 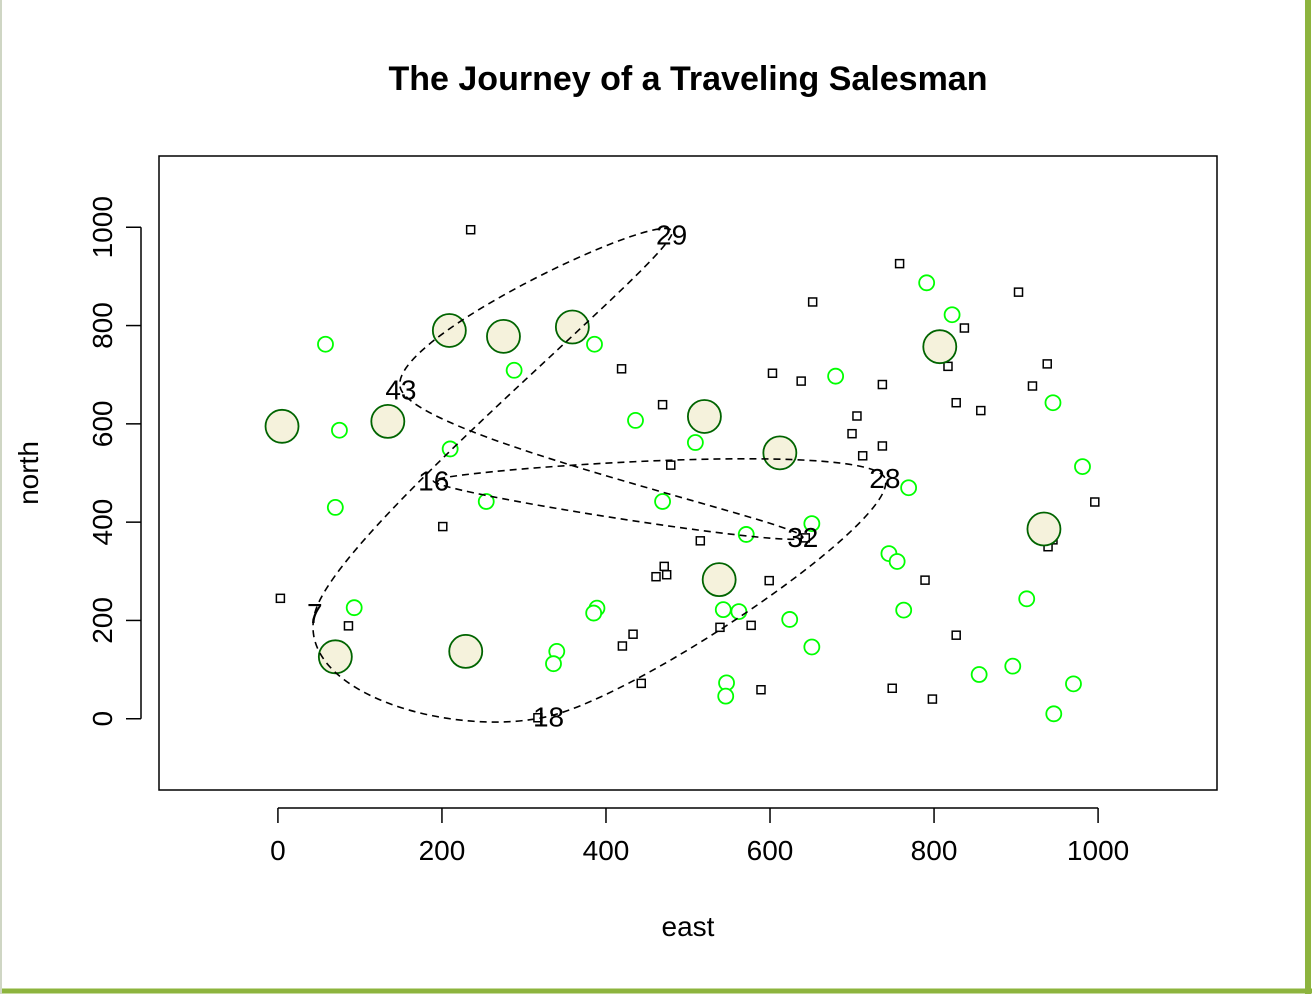 I want to click on y-tick-label: 600, so click(x=102, y=423).